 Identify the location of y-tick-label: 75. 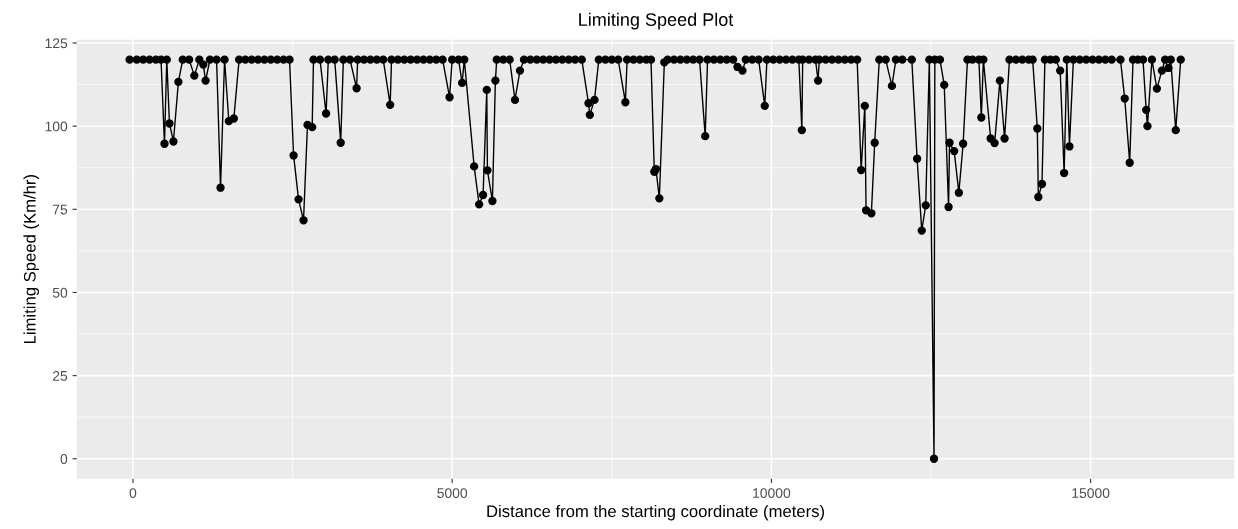
(60, 209).